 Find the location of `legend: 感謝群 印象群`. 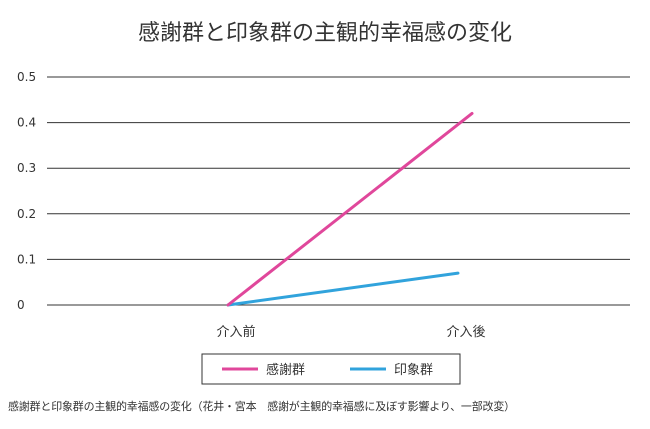

legend: 感謝群 印象群 is located at coordinates (331, 369).